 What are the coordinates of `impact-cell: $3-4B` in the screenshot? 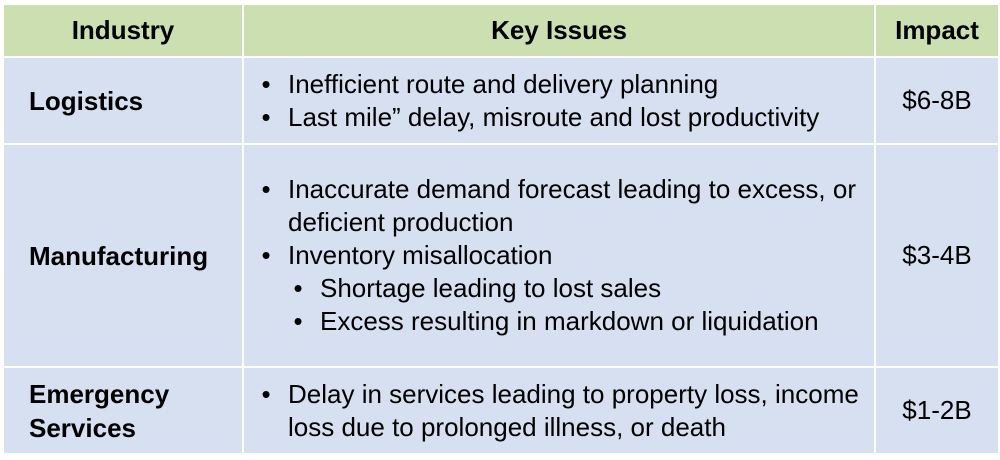 It's located at (937, 255).